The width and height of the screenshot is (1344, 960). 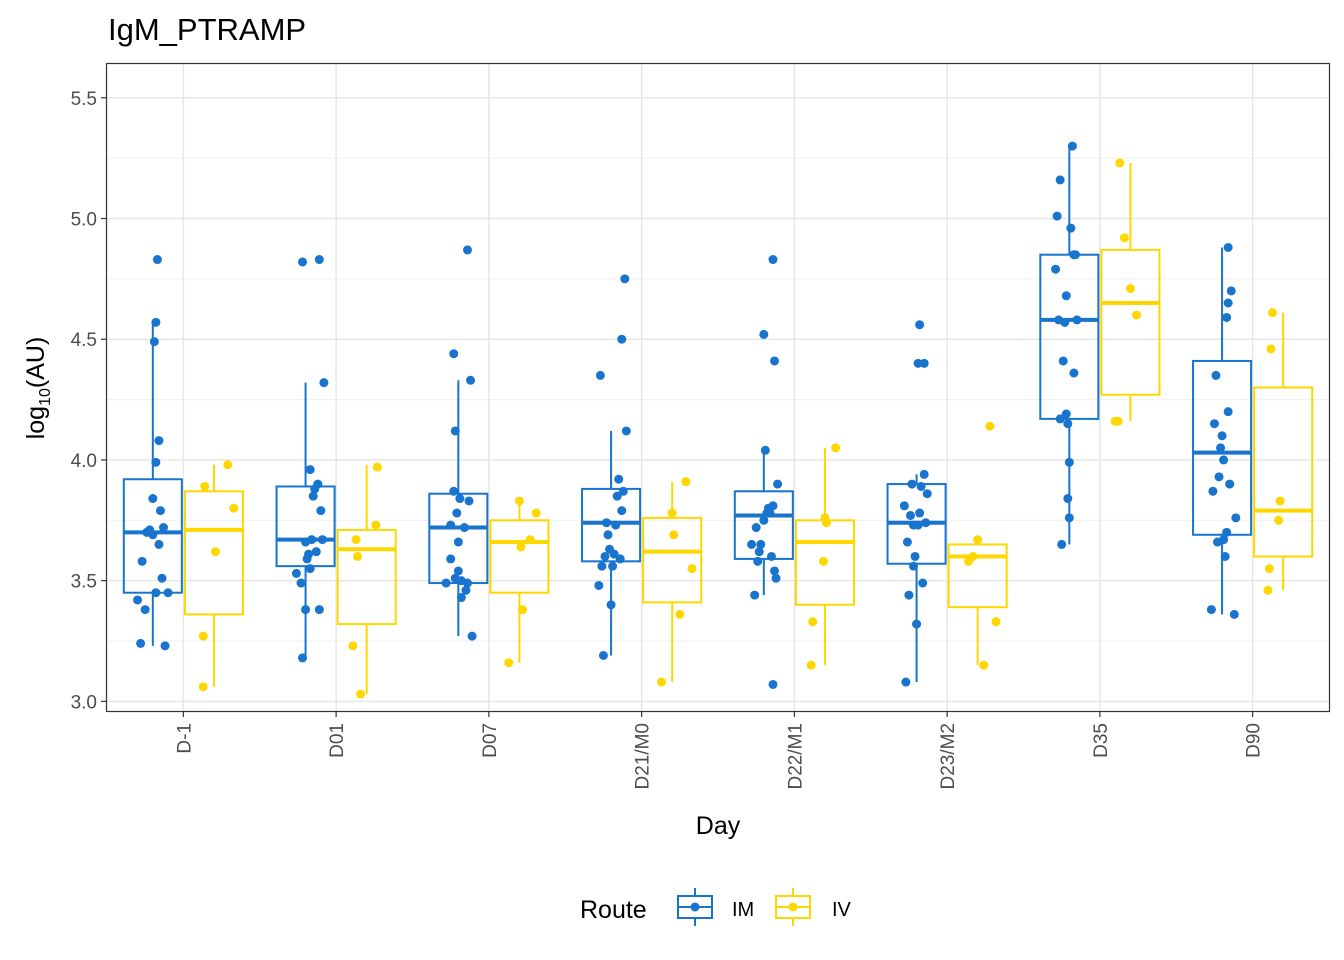 What do you see at coordinates (84, 99) in the screenshot?
I see `y-tick-label: 5.5` at bounding box center [84, 99].